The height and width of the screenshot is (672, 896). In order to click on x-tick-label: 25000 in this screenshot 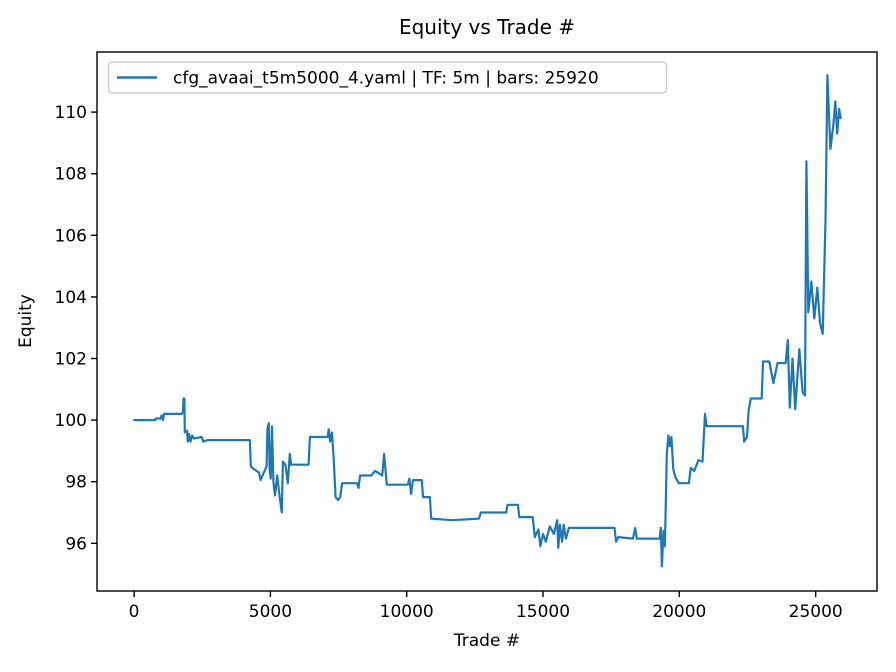, I will do `click(816, 612)`.